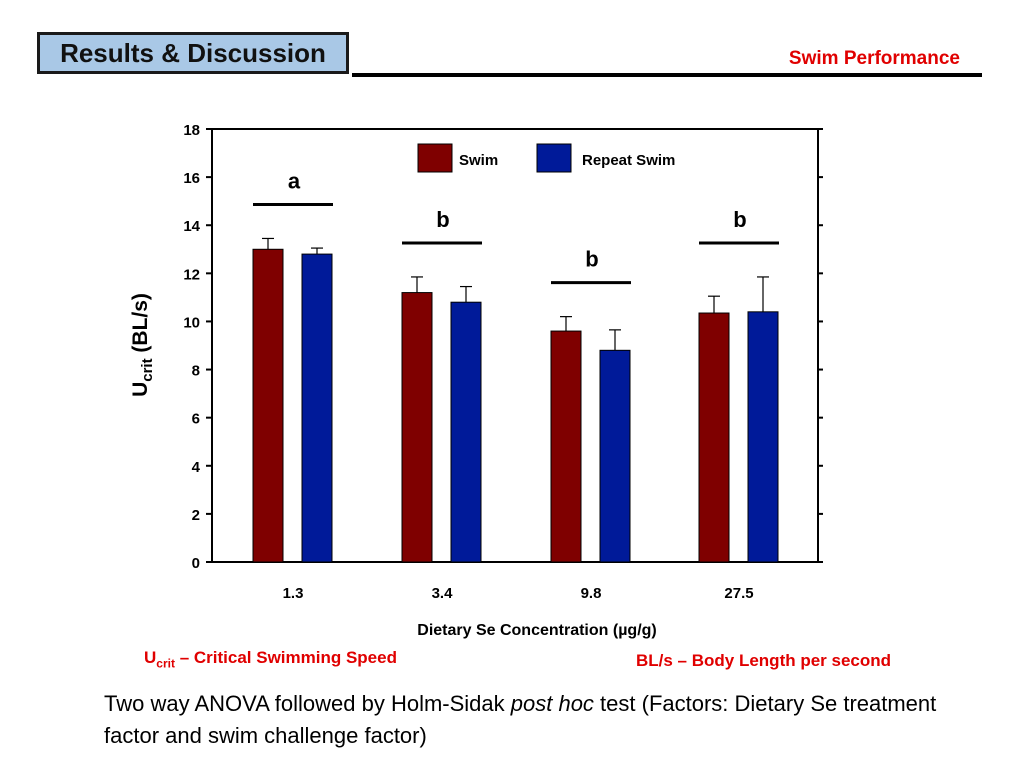  I want to click on topic-label: Swim Performance, so click(874, 58).